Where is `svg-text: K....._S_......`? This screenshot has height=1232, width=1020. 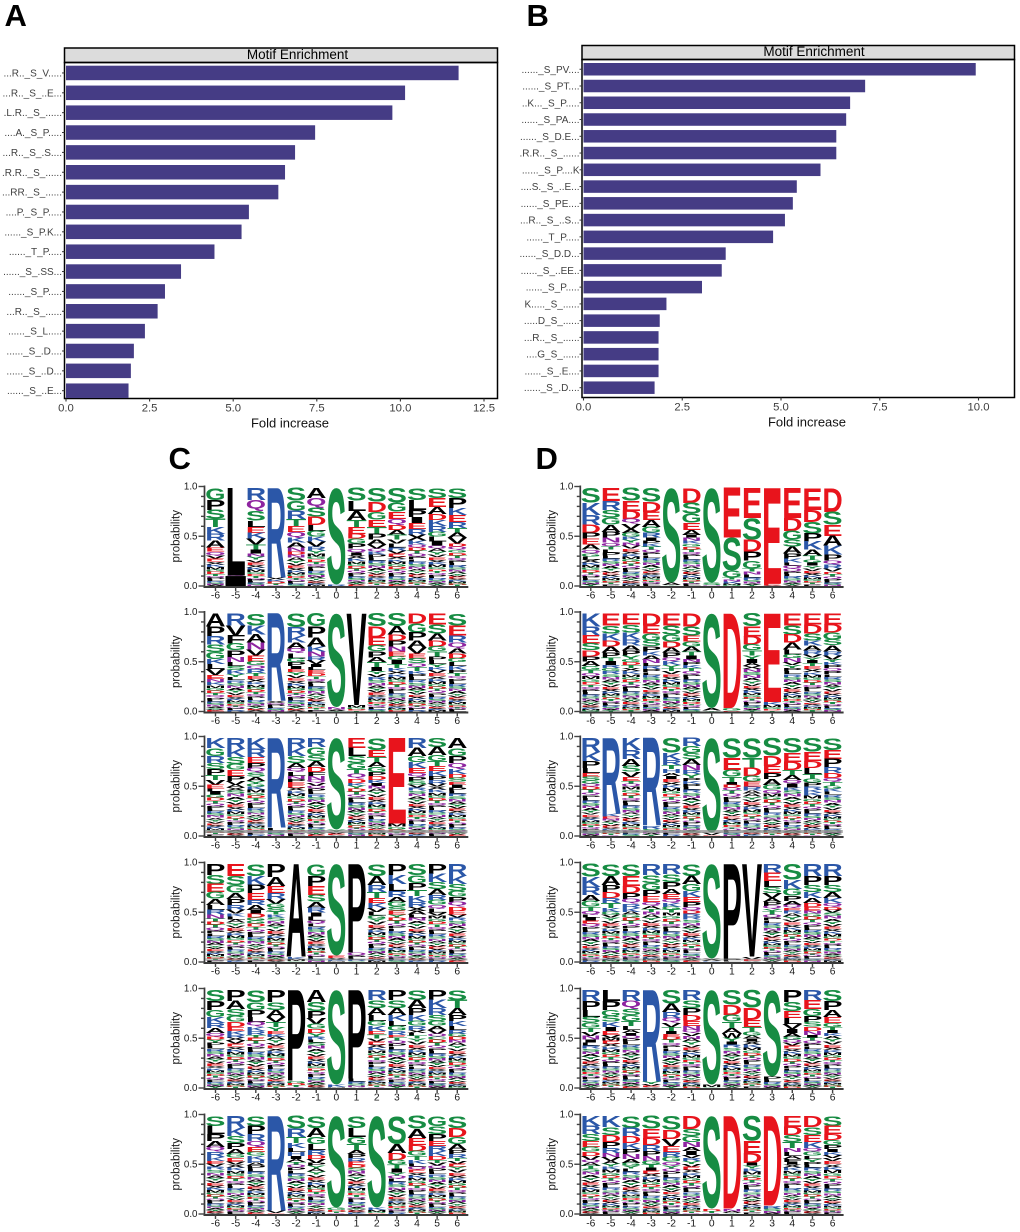 svg-text: K....._S_...... is located at coordinates (551, 304).